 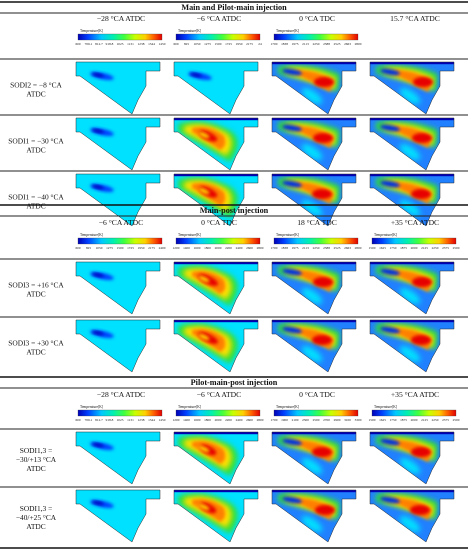 I want to click on colorbar-tick: 24, so click(x=260, y=44).